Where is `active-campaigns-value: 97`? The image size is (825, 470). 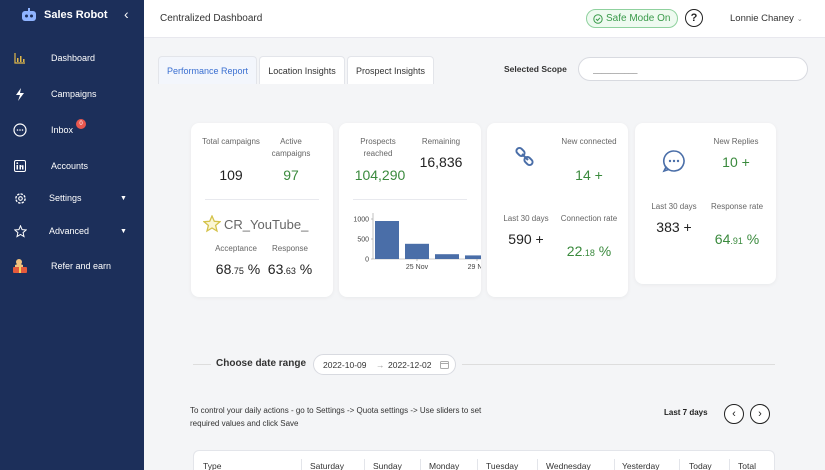
active-campaigns-value: 97 is located at coordinates (291, 175).